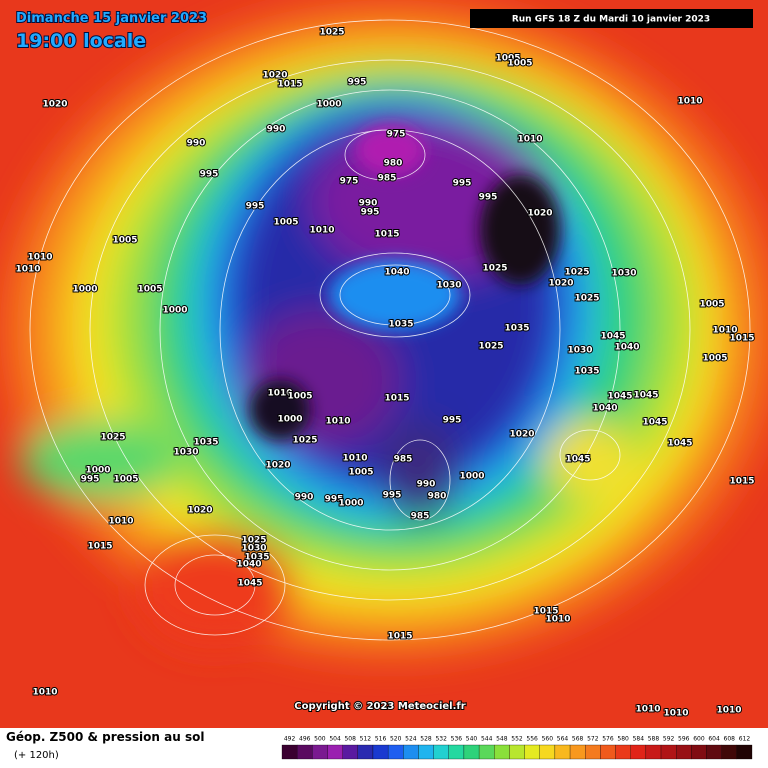 The image size is (768, 768). I want to click on colorbar-label: 560, so click(548, 739).